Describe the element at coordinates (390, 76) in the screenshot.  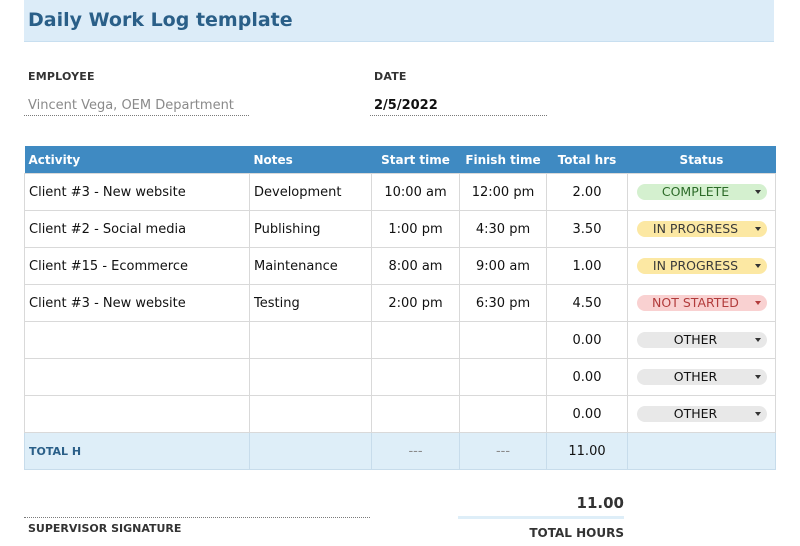
I see `date-label: DATE` at that location.